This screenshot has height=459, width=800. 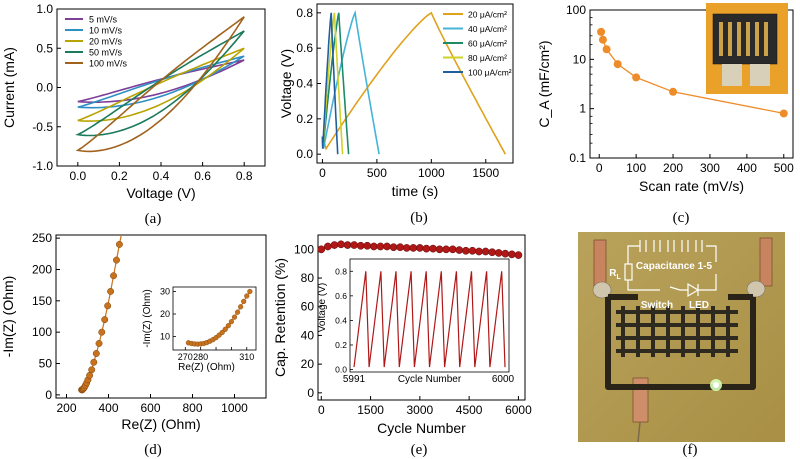 What do you see at coordinates (577, 158) in the screenshot?
I see `c-y-tick-label: 0.1` at bounding box center [577, 158].